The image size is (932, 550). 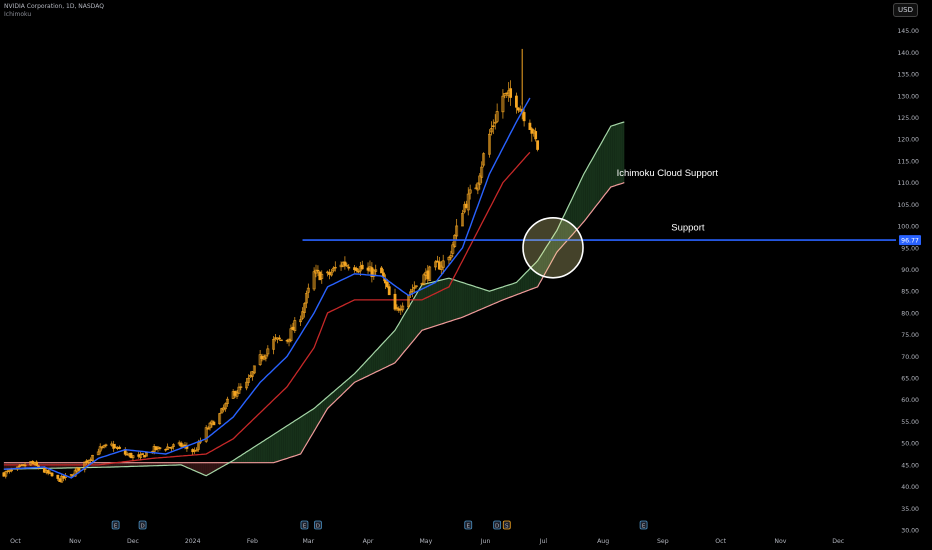 What do you see at coordinates (905, 10) in the screenshot?
I see `currency-button: USD` at bounding box center [905, 10].